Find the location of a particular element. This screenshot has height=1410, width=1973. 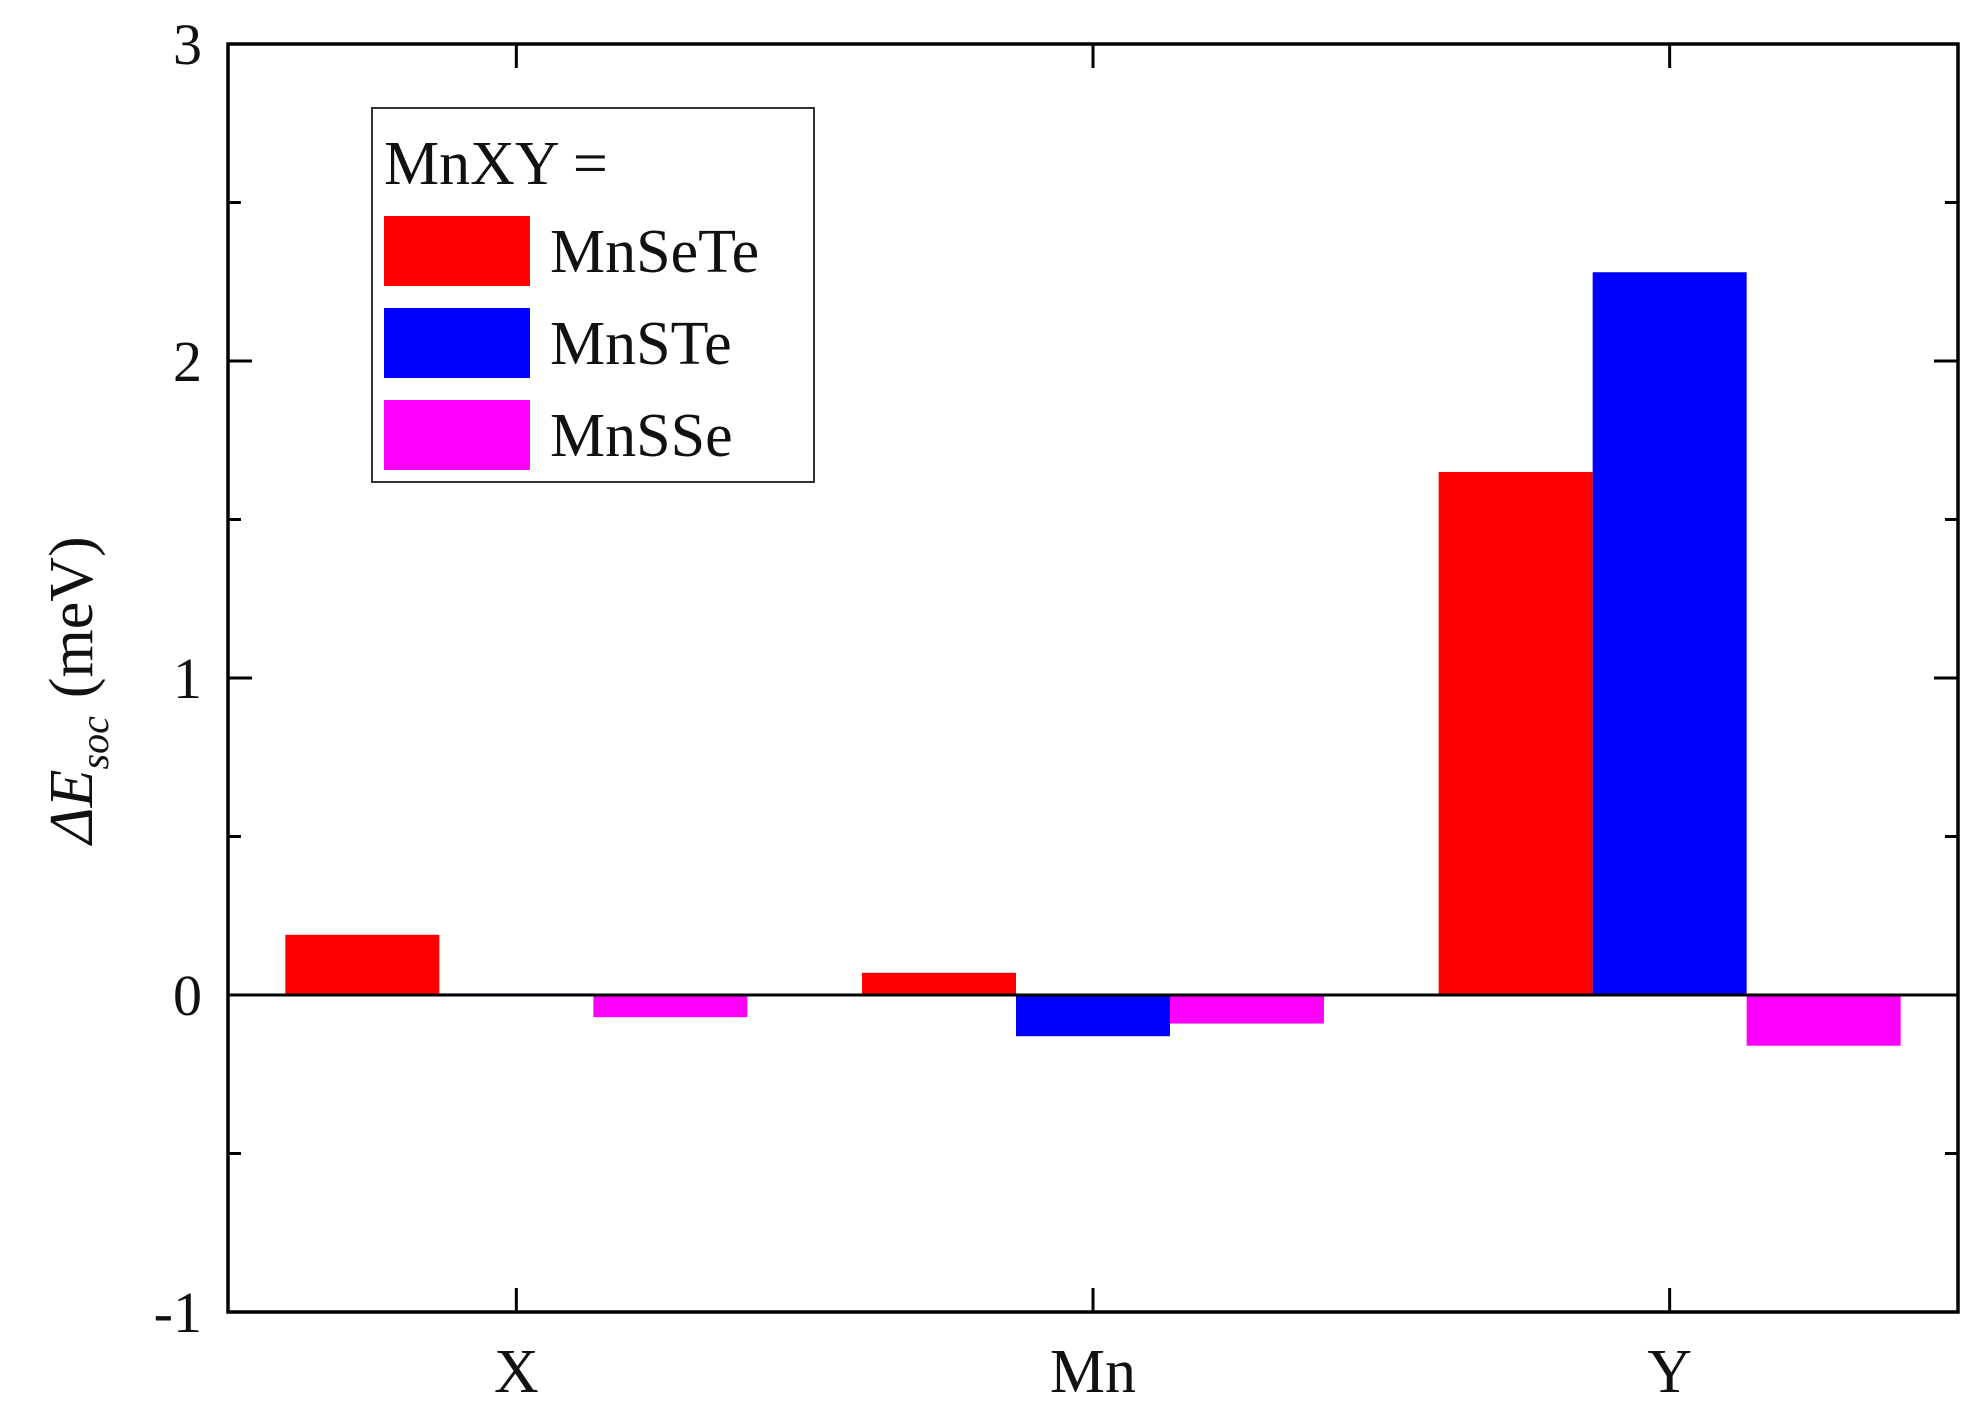

legend-swatch-MnSSe is located at coordinates (457, 435).